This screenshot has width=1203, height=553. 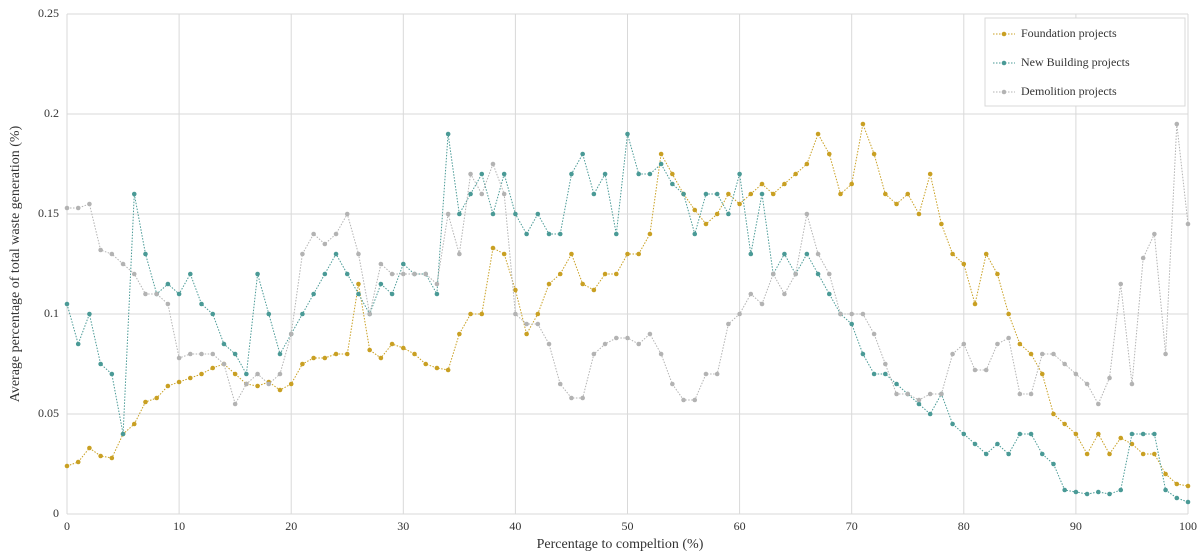 What do you see at coordinates (628, 526) in the screenshot?
I see `x-tick-label: 50` at bounding box center [628, 526].